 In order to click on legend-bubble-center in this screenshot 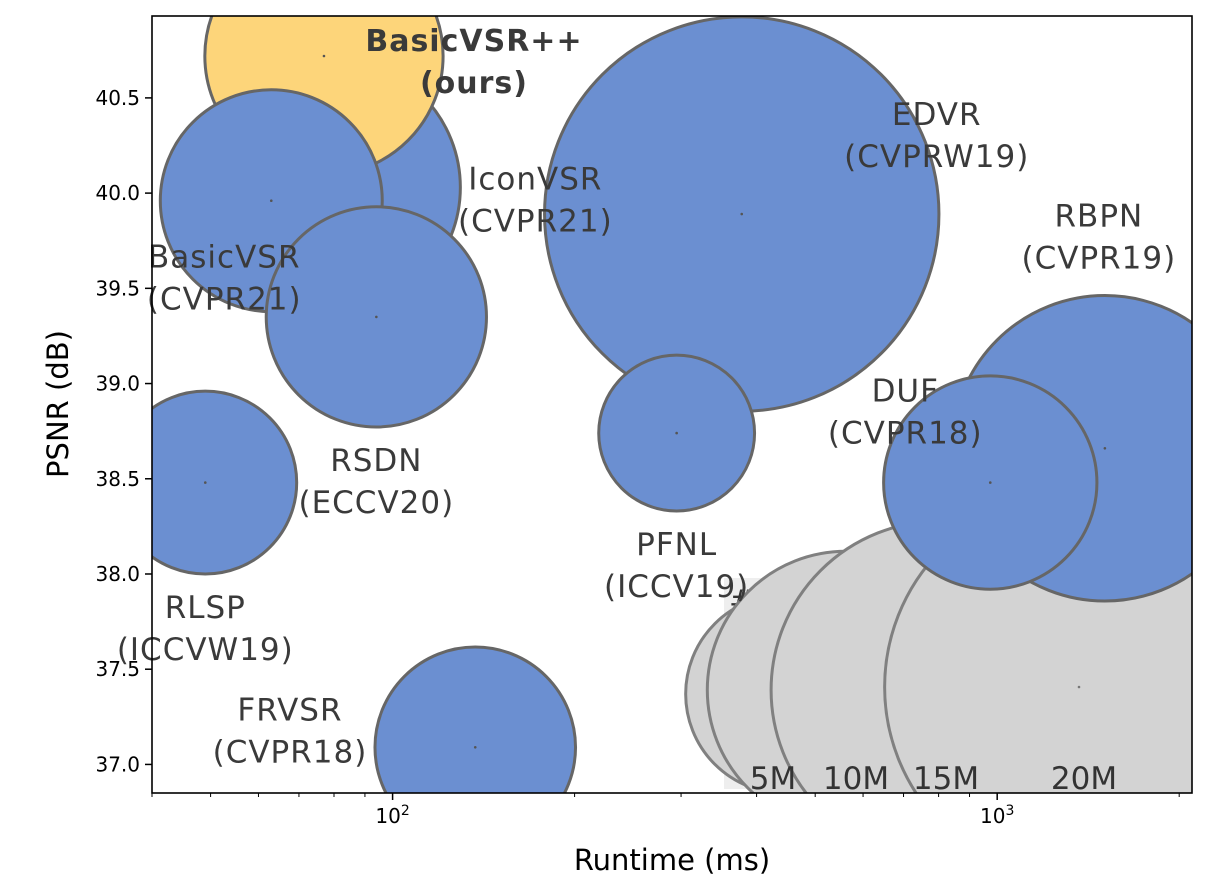, I will do `click(1079, 687)`.